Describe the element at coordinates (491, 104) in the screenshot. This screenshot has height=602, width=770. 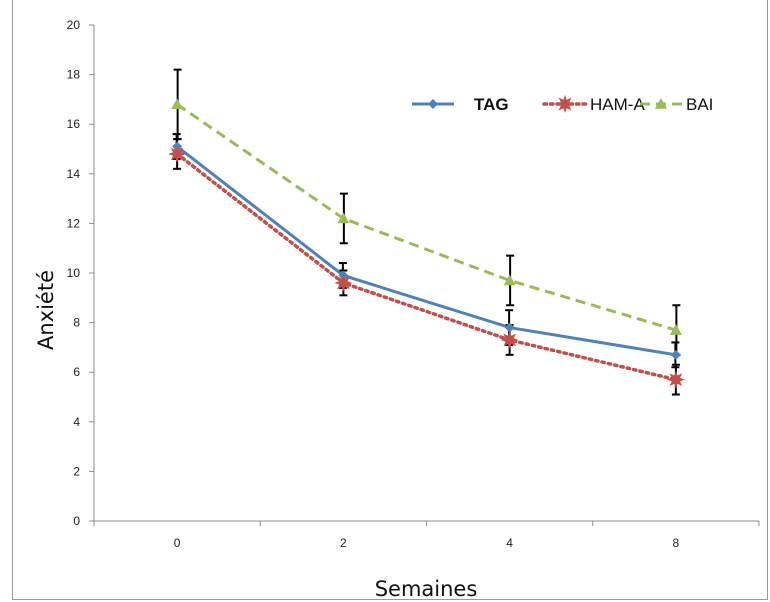
I see `legend-label-tag: TAG` at that location.